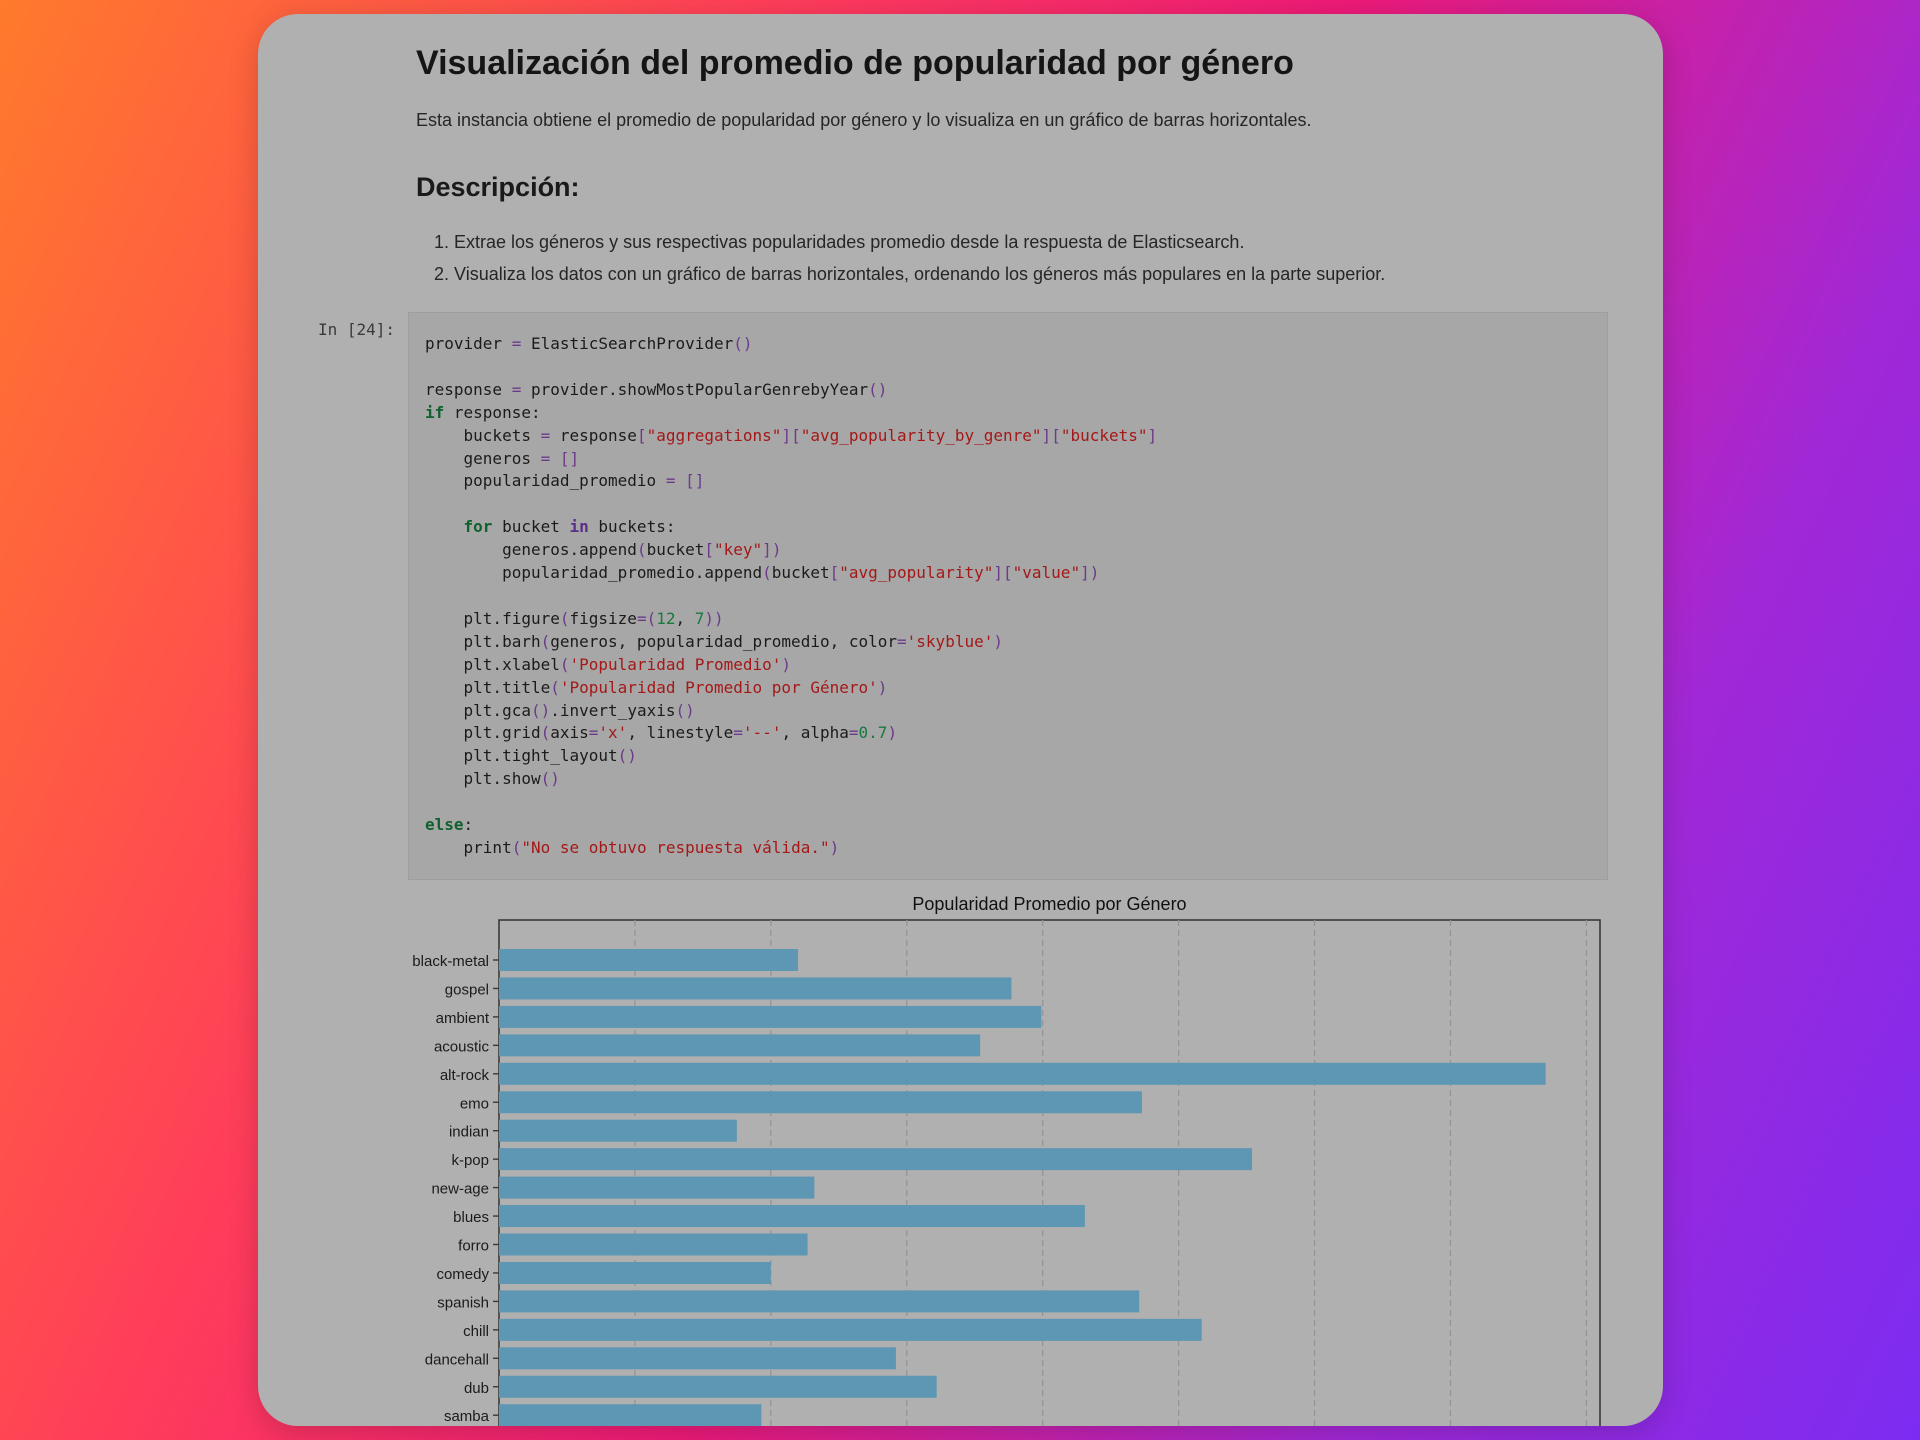 This screenshot has width=1920, height=1440. I want to click on code-line: plt.tight_layout(), so click(531, 756).